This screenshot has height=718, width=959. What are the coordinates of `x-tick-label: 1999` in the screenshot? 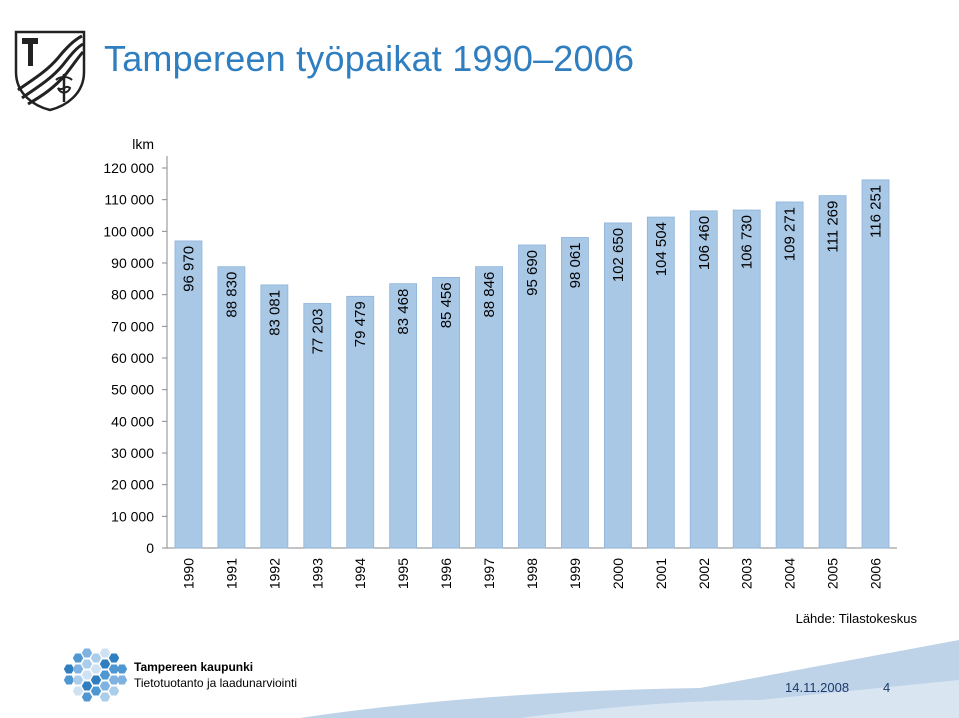 It's located at (575, 573).